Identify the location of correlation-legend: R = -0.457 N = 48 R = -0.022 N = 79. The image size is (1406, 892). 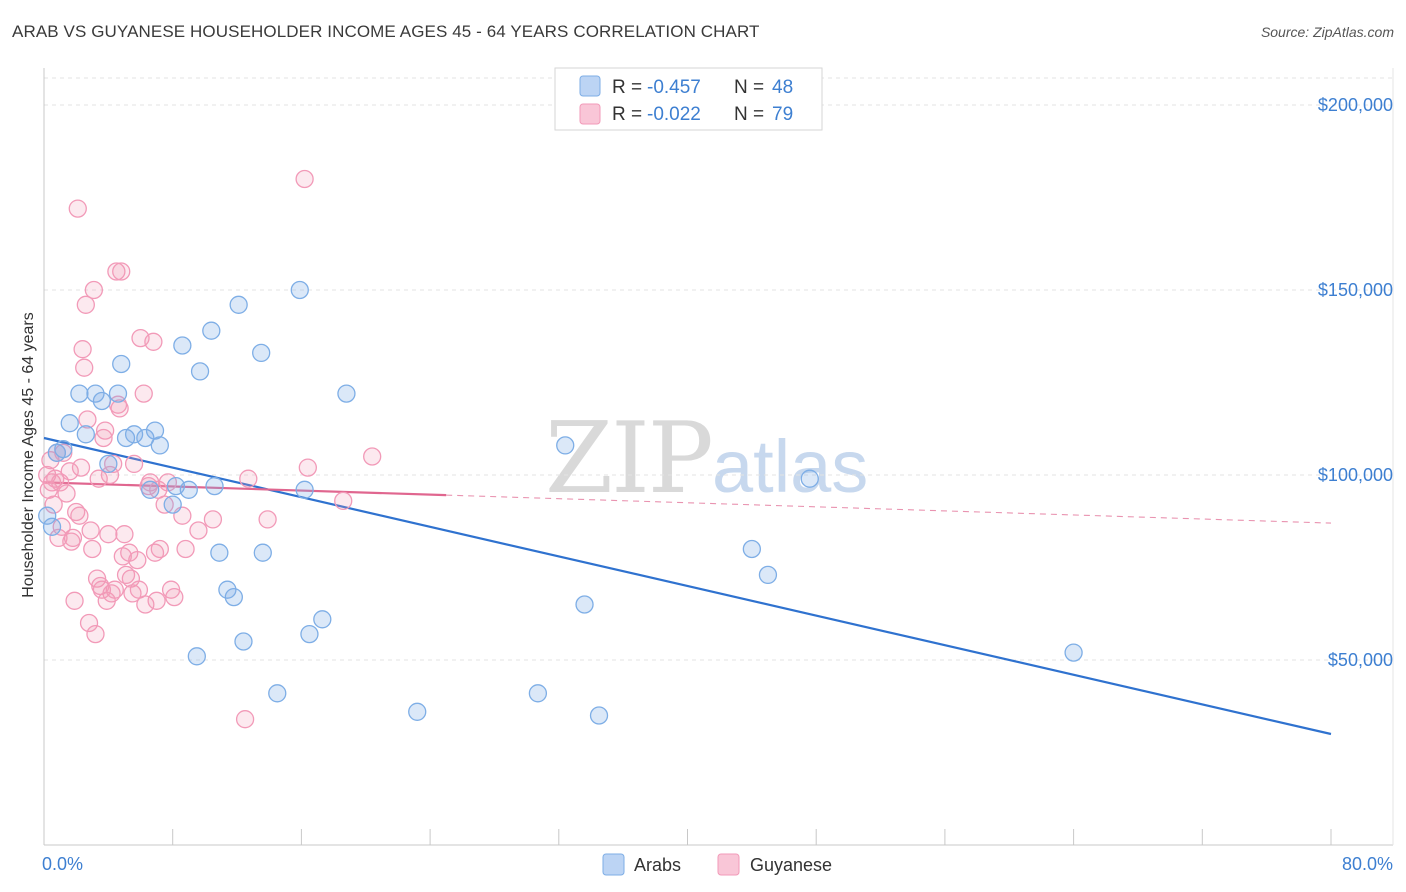
(688, 99).